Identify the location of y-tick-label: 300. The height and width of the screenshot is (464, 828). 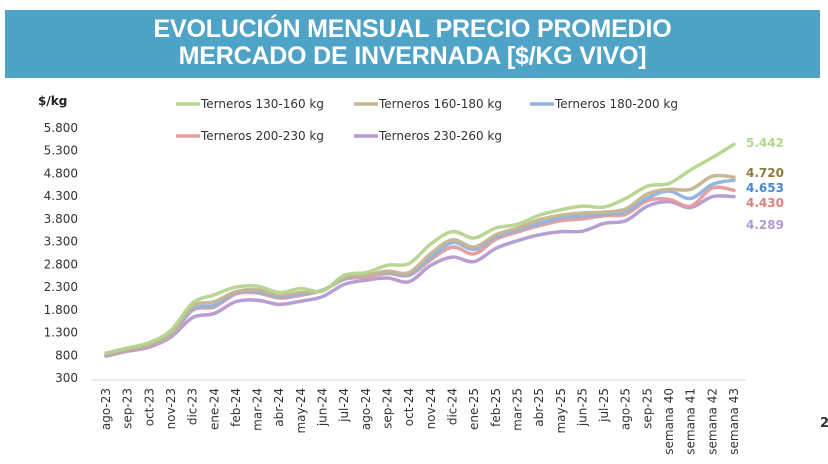
(66, 378).